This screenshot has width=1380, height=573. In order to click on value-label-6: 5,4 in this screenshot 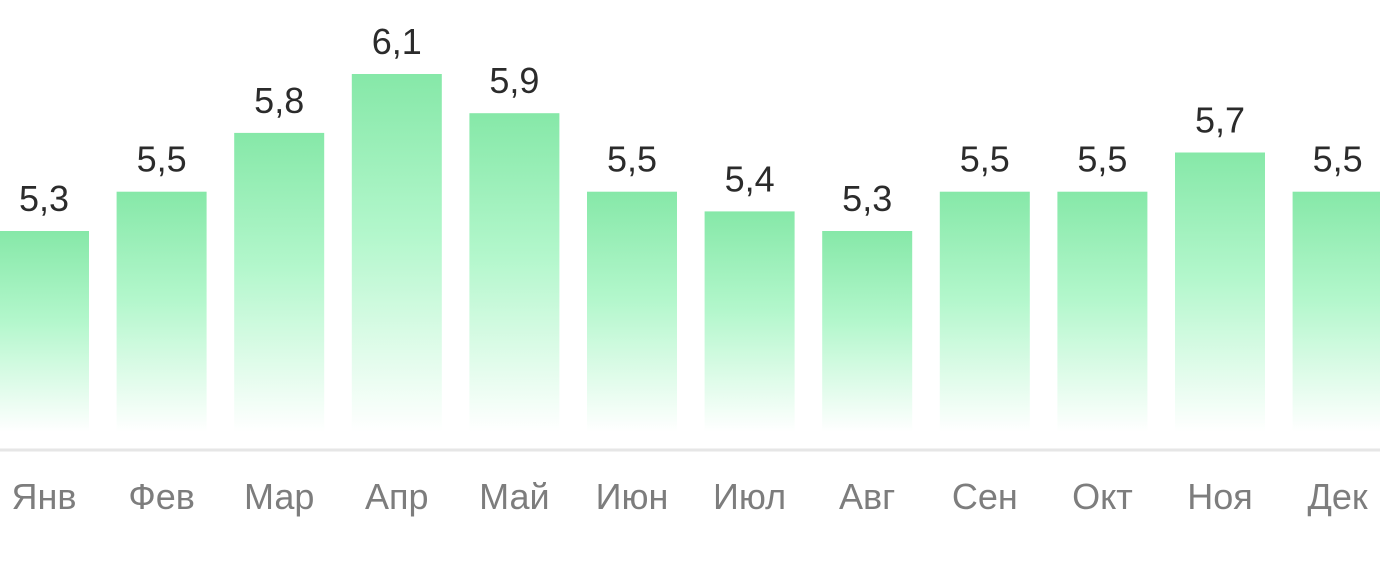, I will do `click(750, 178)`.